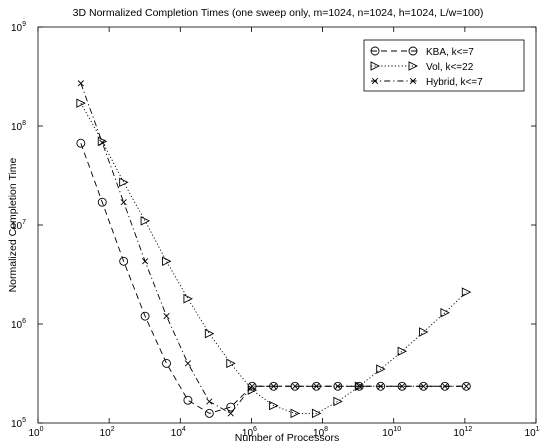 This screenshot has height=445, width=540. What do you see at coordinates (287, 438) in the screenshot?
I see `x-axis-label: Number of Processors` at bounding box center [287, 438].